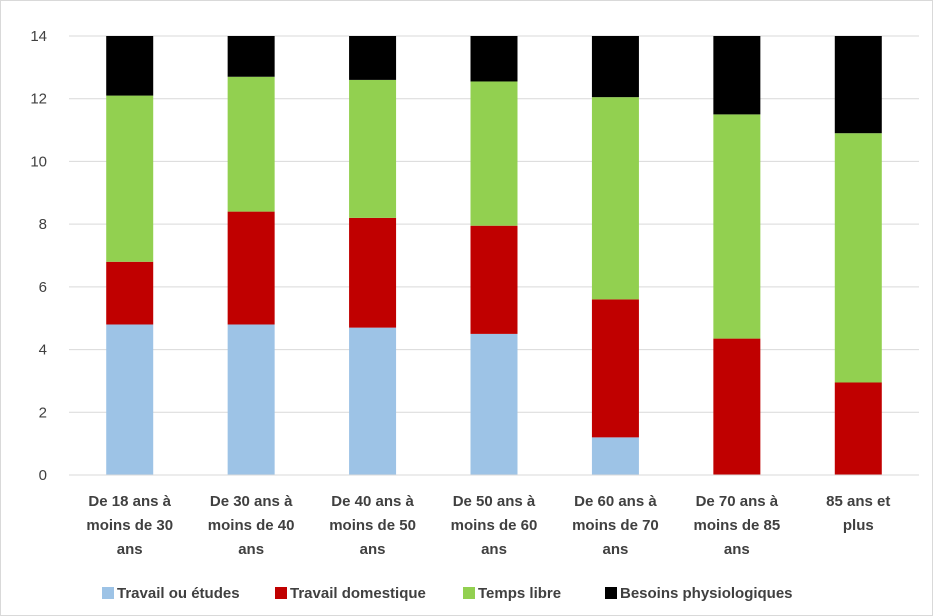  I want to click on x-tick-label: De 70 ans à, so click(737, 501).